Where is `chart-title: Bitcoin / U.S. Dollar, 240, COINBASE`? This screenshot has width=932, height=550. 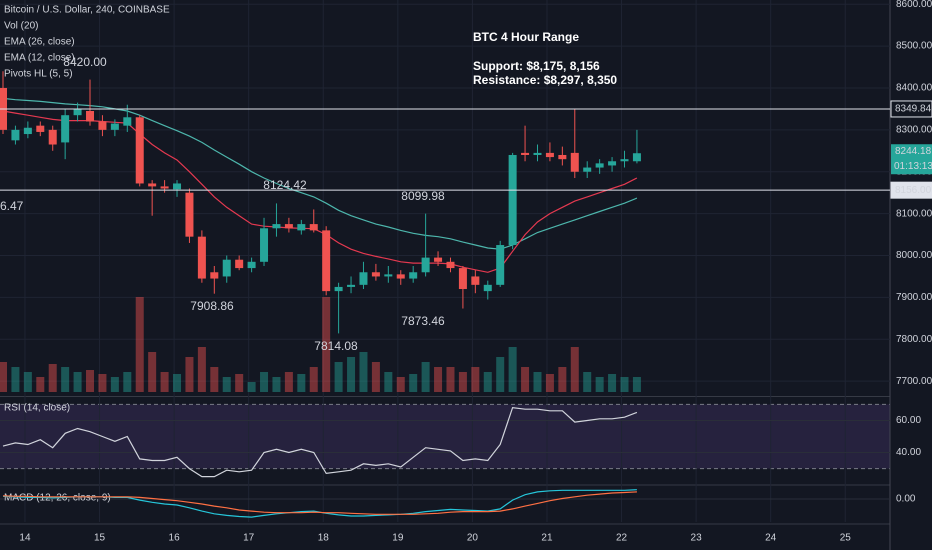
chart-title: Bitcoin / U.S. Dollar, 240, COINBASE is located at coordinates (87, 10).